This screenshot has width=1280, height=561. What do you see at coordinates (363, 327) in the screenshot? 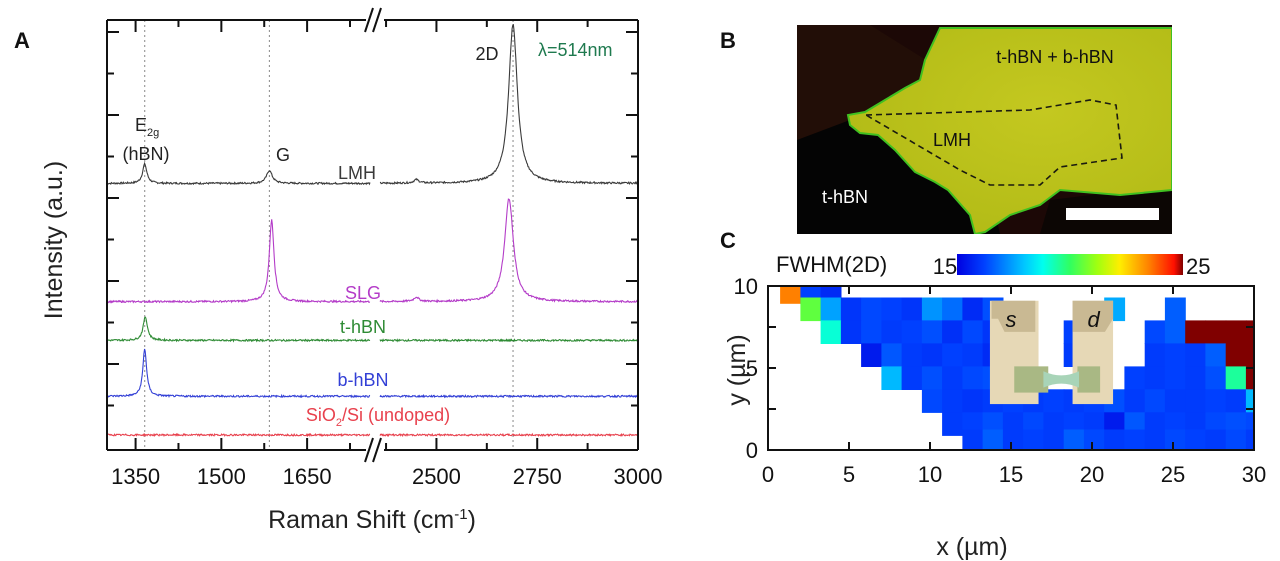
I see `series-label-t-hbn: t-hBN` at bounding box center [363, 327].